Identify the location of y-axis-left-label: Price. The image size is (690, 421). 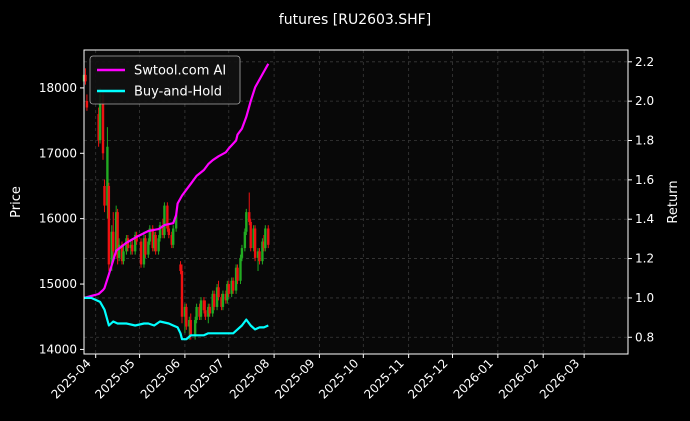
(16, 202).